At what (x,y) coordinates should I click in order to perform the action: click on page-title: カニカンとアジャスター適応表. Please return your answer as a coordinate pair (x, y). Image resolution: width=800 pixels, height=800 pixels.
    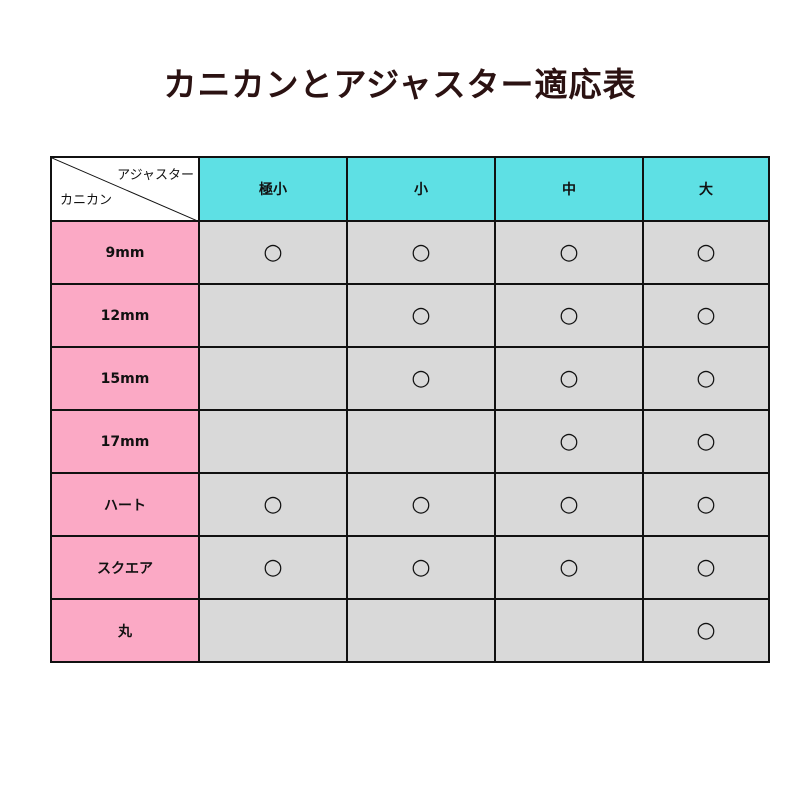
    Looking at the image, I should click on (400, 84).